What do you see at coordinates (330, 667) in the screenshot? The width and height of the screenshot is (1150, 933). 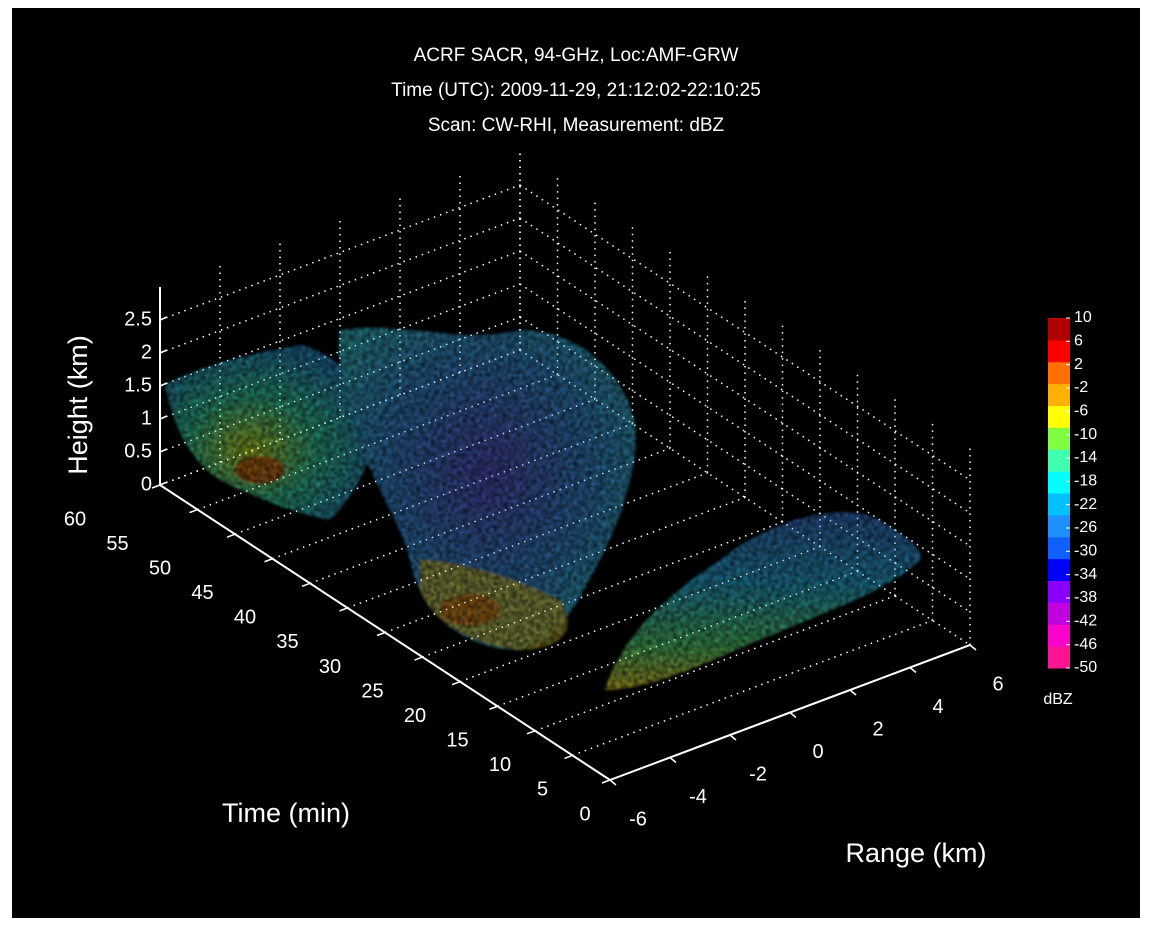 I see `x-tick-label: 30` at bounding box center [330, 667].